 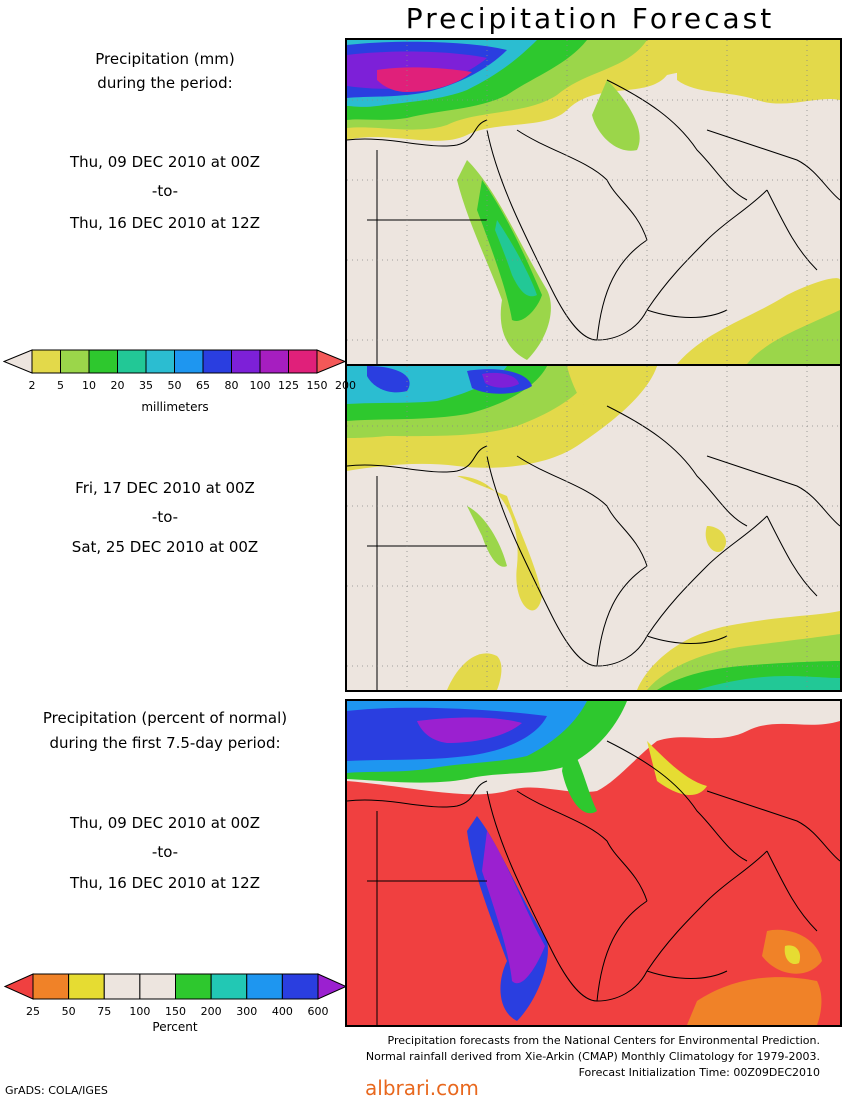 What do you see at coordinates (165, 743) in the screenshot?
I see `panel3-header-line2: during the first 7.5-day period:` at bounding box center [165, 743].